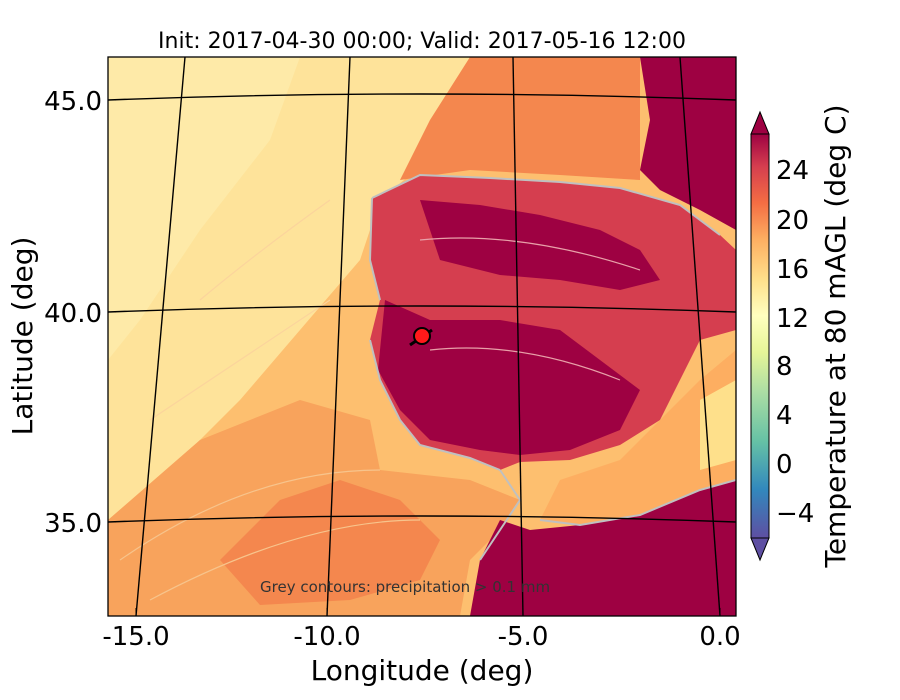 The height and width of the screenshot is (700, 900). What do you see at coordinates (688, 143) in the screenshot?
I see `france-hot-land` at bounding box center [688, 143].